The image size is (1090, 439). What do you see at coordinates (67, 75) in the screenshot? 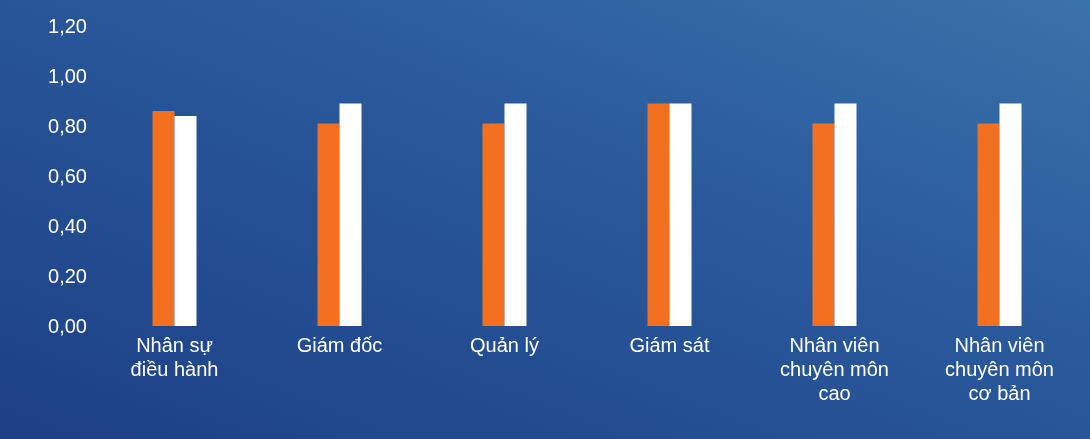
I see `y-tick-label: 1,00` at bounding box center [67, 75].